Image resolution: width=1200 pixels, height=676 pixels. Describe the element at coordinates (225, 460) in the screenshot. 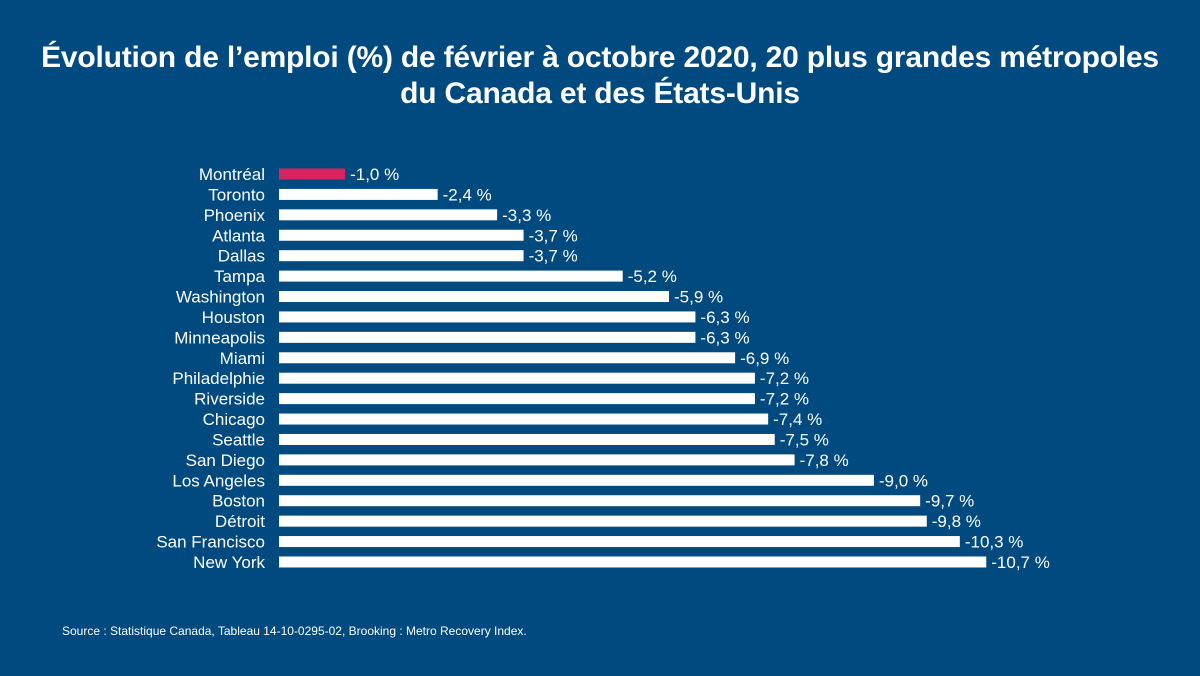

I see `category-label: San Diego` at that location.